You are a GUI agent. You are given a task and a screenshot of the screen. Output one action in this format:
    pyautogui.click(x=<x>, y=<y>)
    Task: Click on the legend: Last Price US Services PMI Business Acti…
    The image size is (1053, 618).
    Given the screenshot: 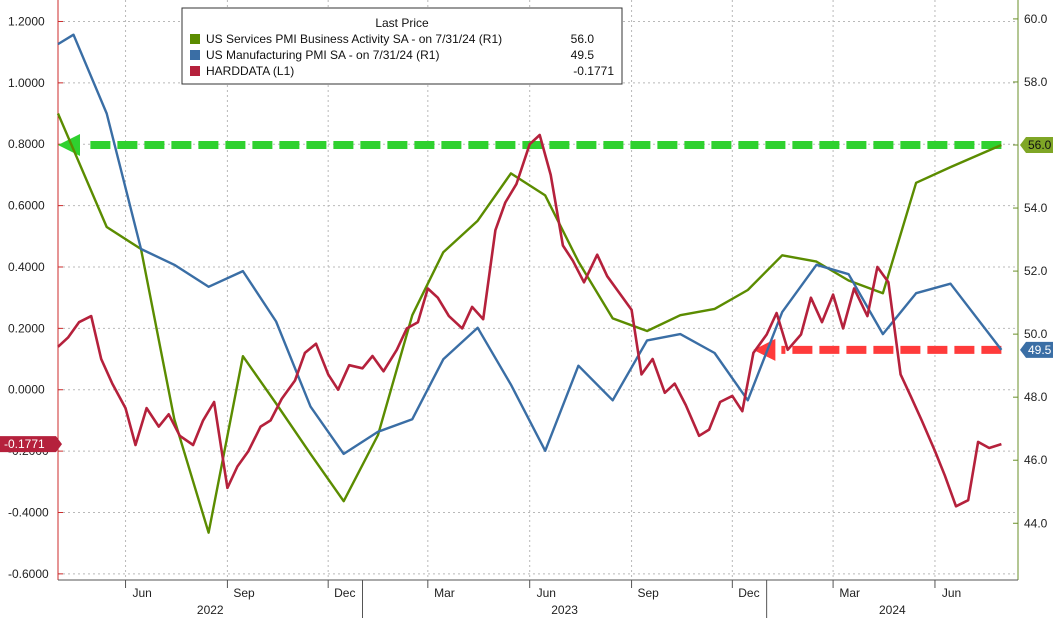 What is the action you would take?
    pyautogui.click(x=402, y=46)
    